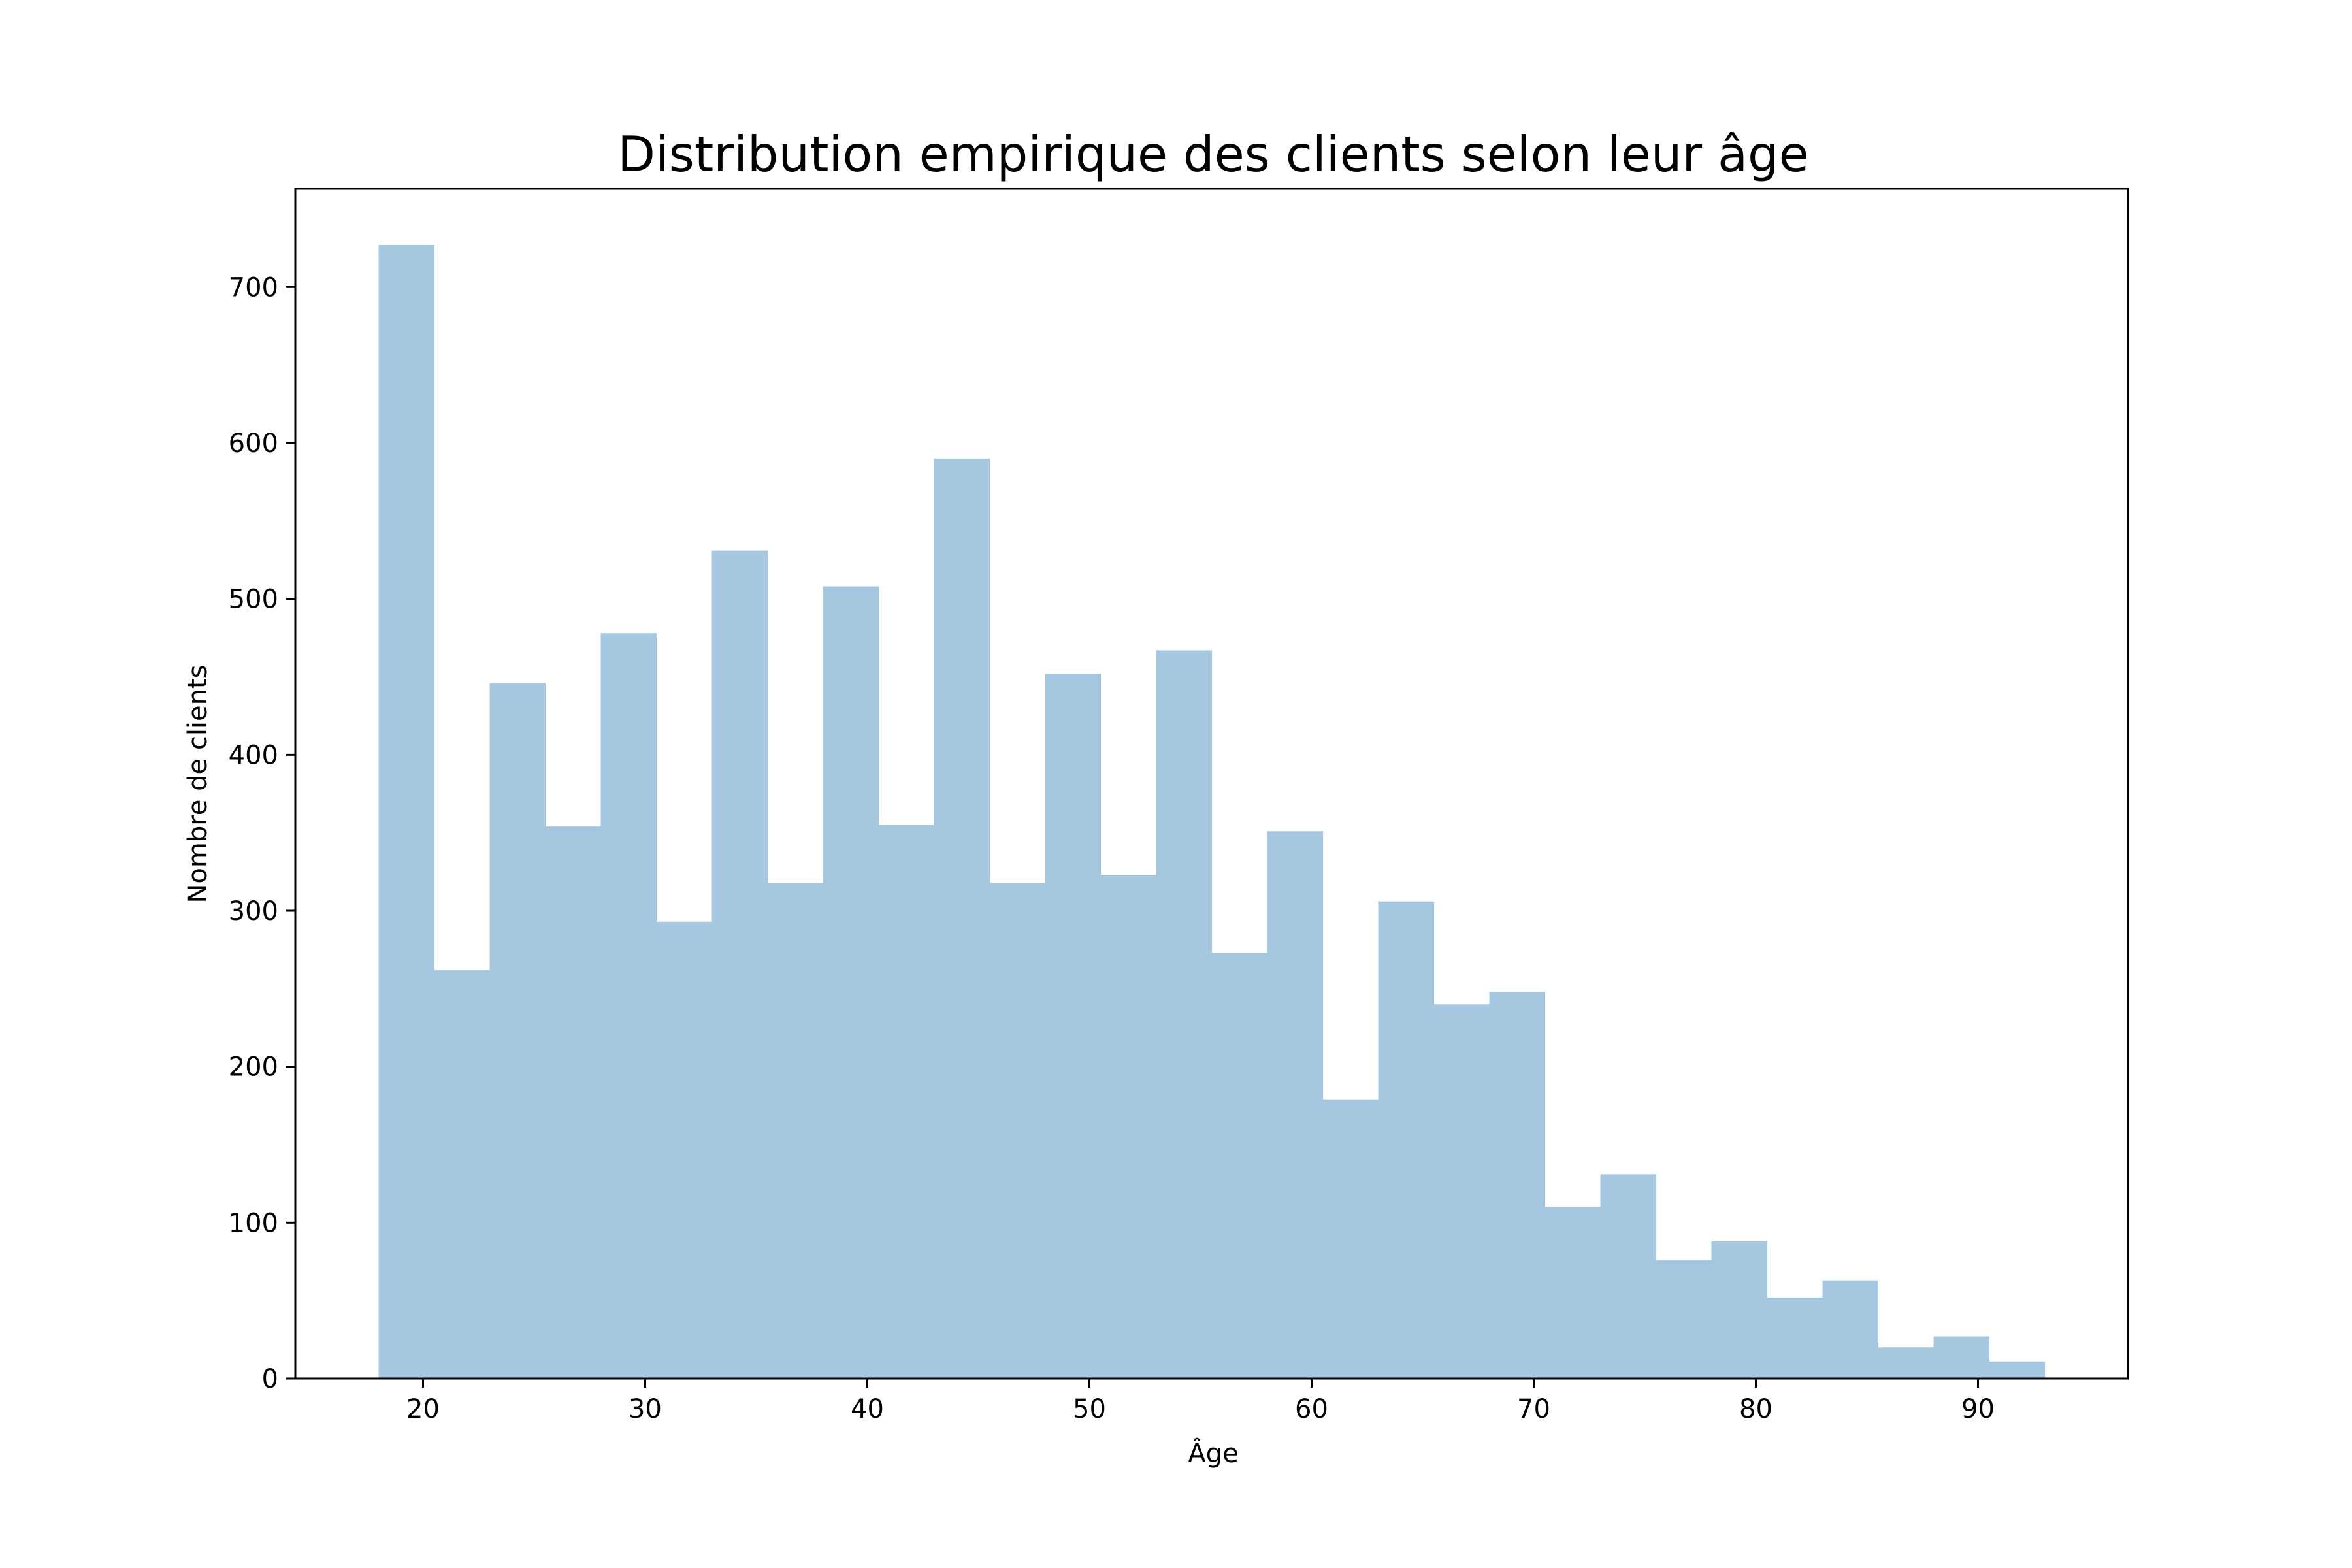 The image size is (2352, 1568). Describe the element at coordinates (253, 287) in the screenshot. I see `y-tick-label: 700` at that location.